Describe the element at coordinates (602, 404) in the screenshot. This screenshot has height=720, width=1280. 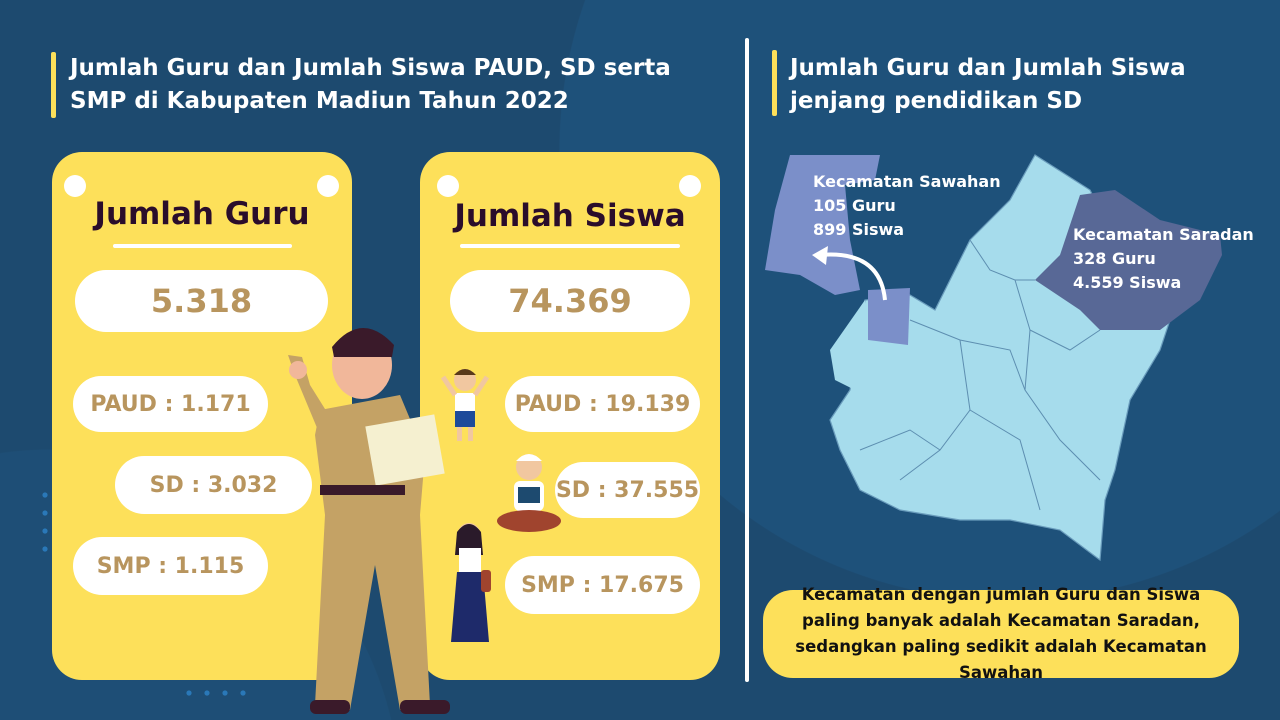
I see `siswa-paud: PAUD : 19.139` at that location.